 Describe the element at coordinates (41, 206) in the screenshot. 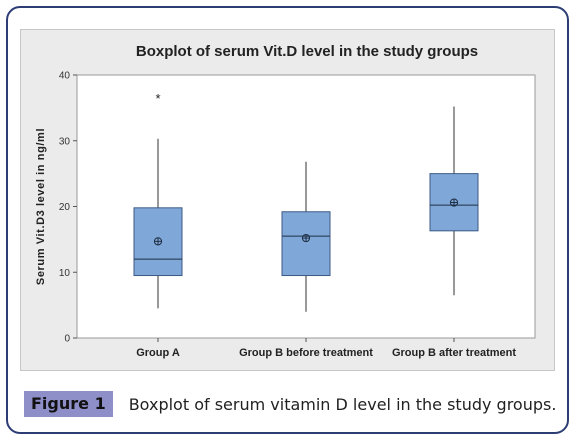

I see `y-axis-label: Serum Vit.D3 level in ng/ml` at that location.